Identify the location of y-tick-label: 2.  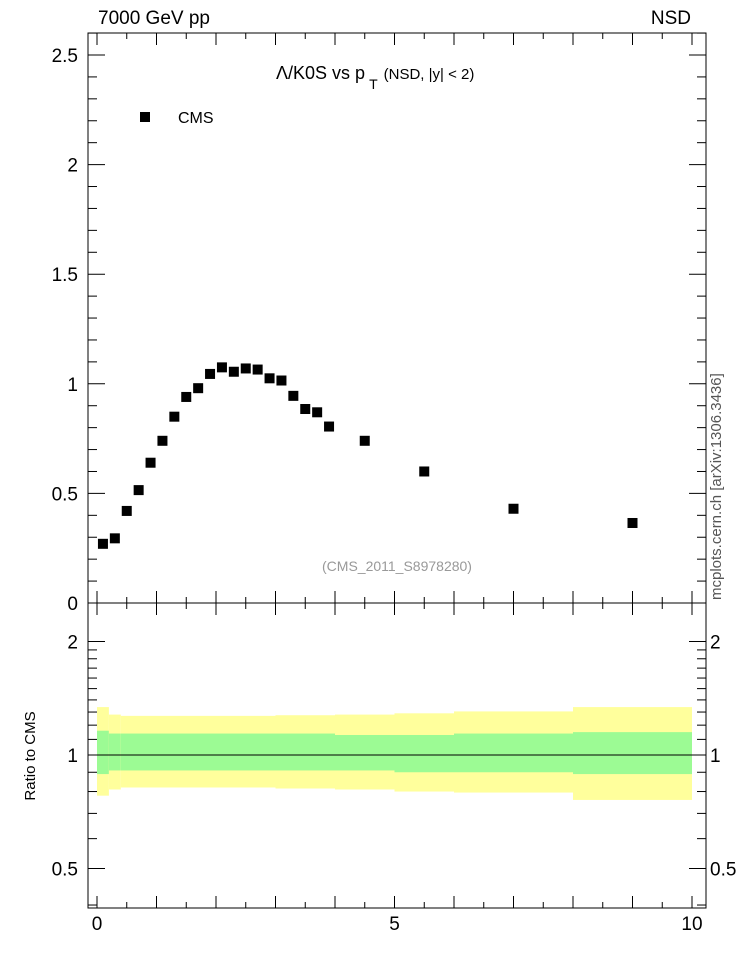
(72, 166).